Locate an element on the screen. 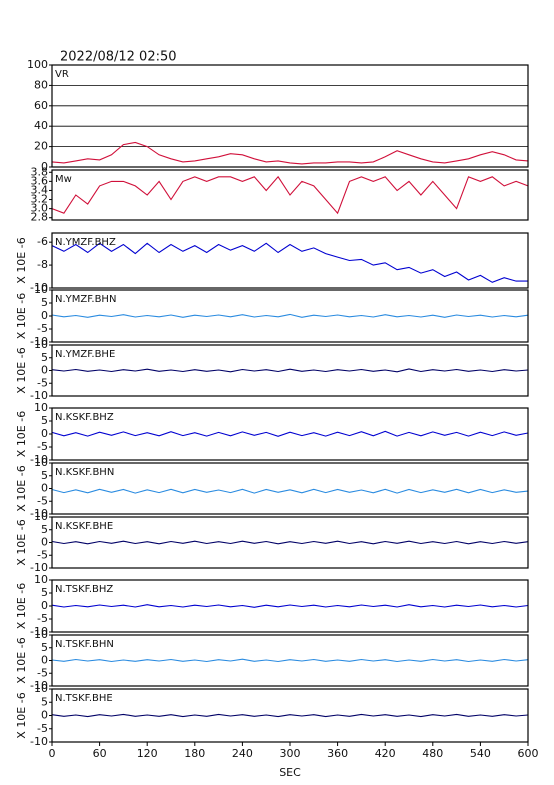 The height and width of the screenshot is (785, 554). y-tick-label: -8 is located at coordinates (42, 264).